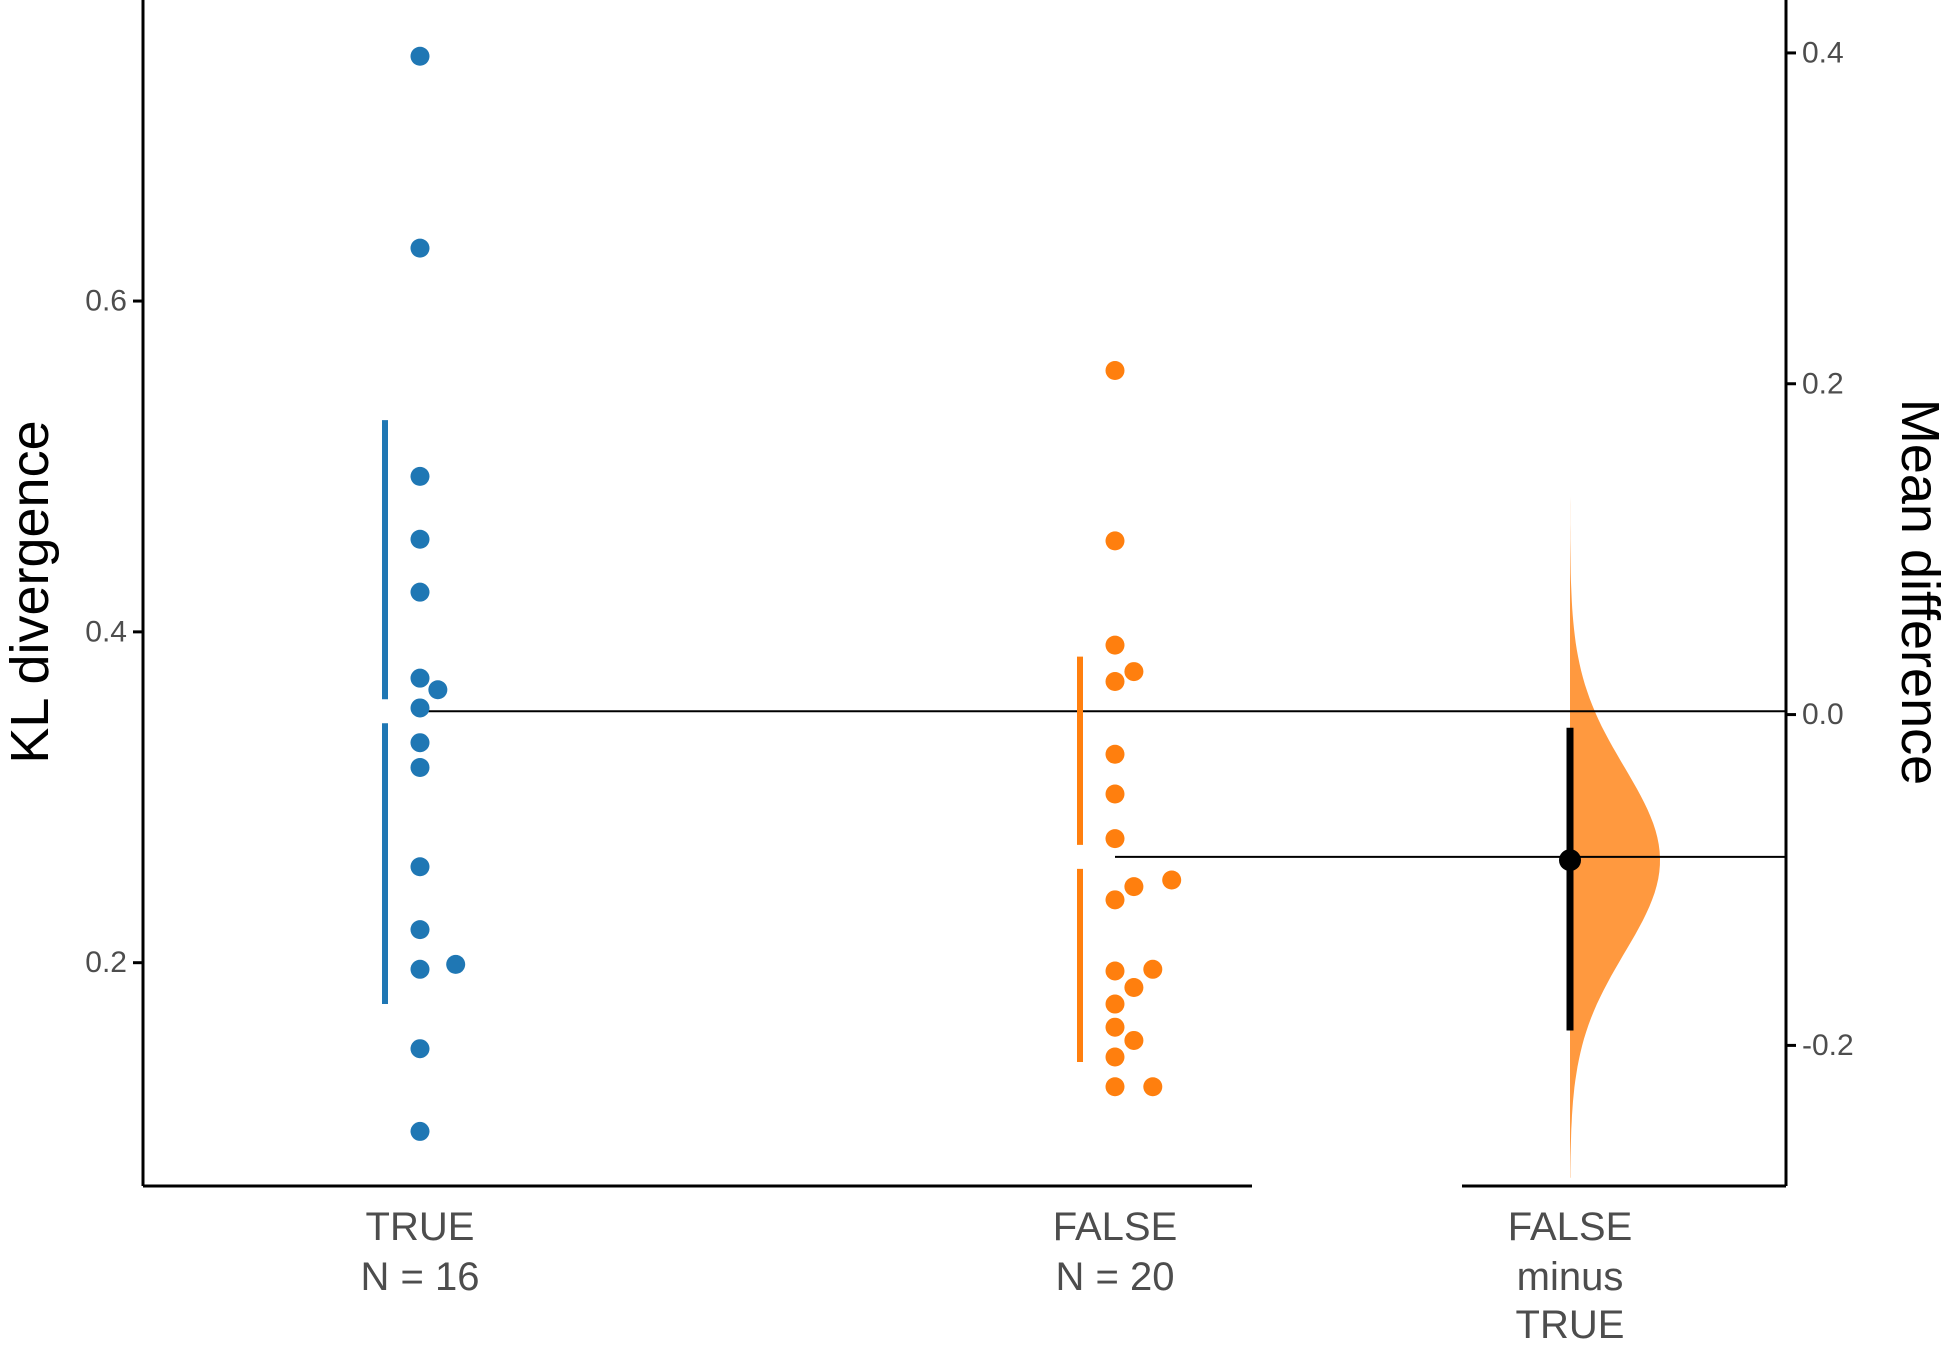 The height and width of the screenshot is (1349, 1950). Describe the element at coordinates (106, 301) in the screenshot. I see `y-tick-label: 0.6` at that location.